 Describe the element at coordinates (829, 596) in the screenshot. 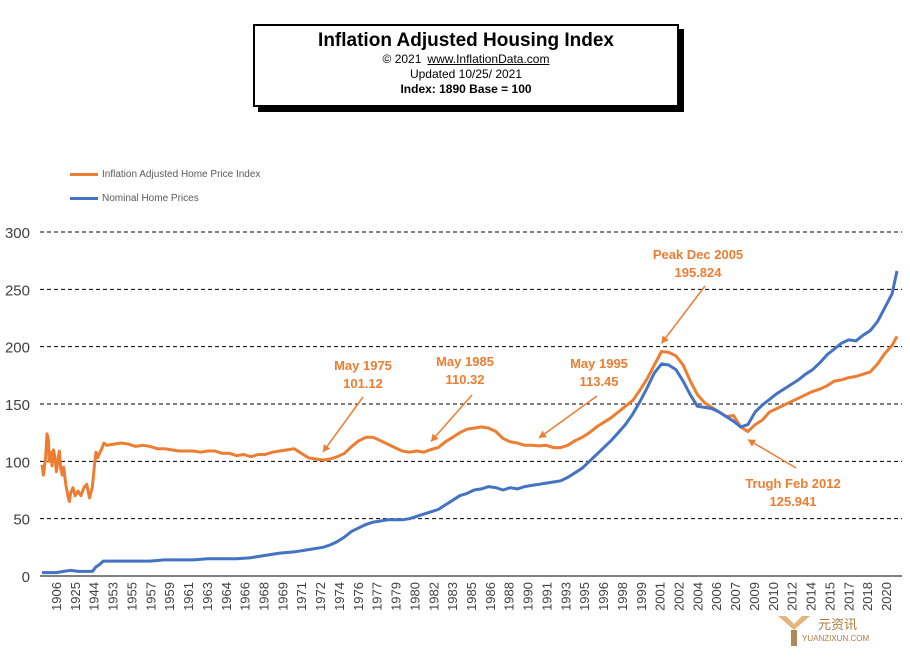

I see `x-tick-label: 2015` at that location.